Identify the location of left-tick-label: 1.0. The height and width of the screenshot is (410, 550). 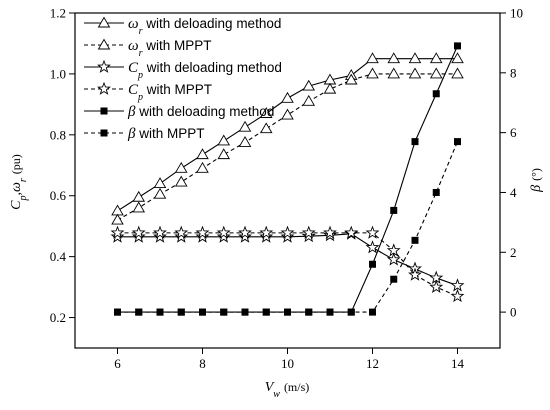
(58, 73).